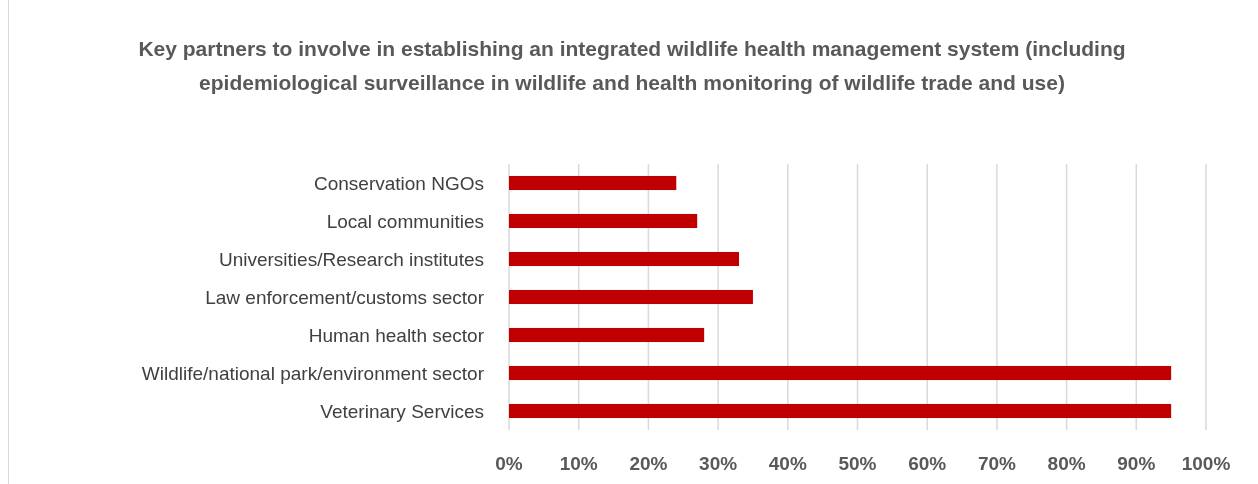 This screenshot has width=1258, height=484. Describe the element at coordinates (345, 297) in the screenshot. I see `y-tick-label: Law enforcement/customs sector` at that location.